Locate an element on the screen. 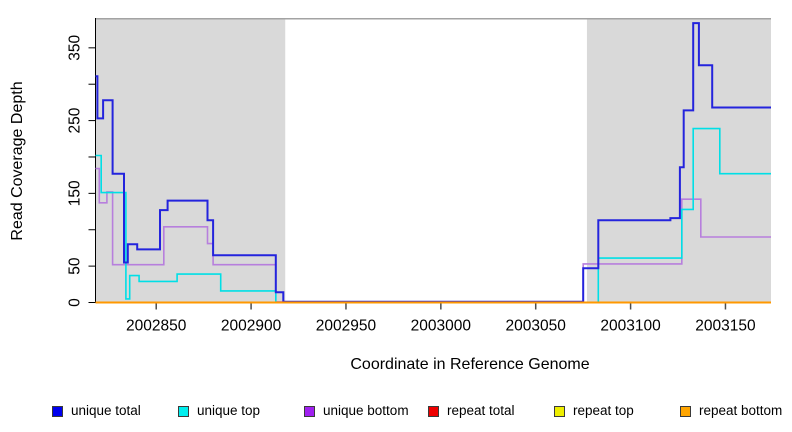 This screenshot has height=432, width=792. legend-label: unique bottom is located at coordinates (366, 410).